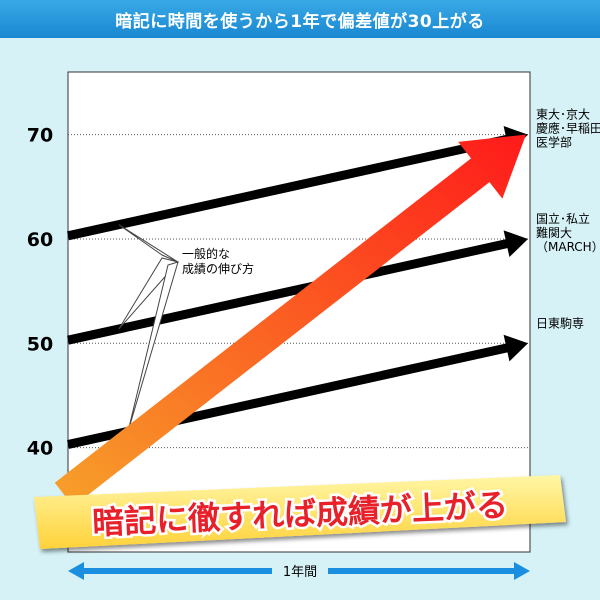  I want to click on series-label-1-line-2: （MARCH）, so click(568, 247).